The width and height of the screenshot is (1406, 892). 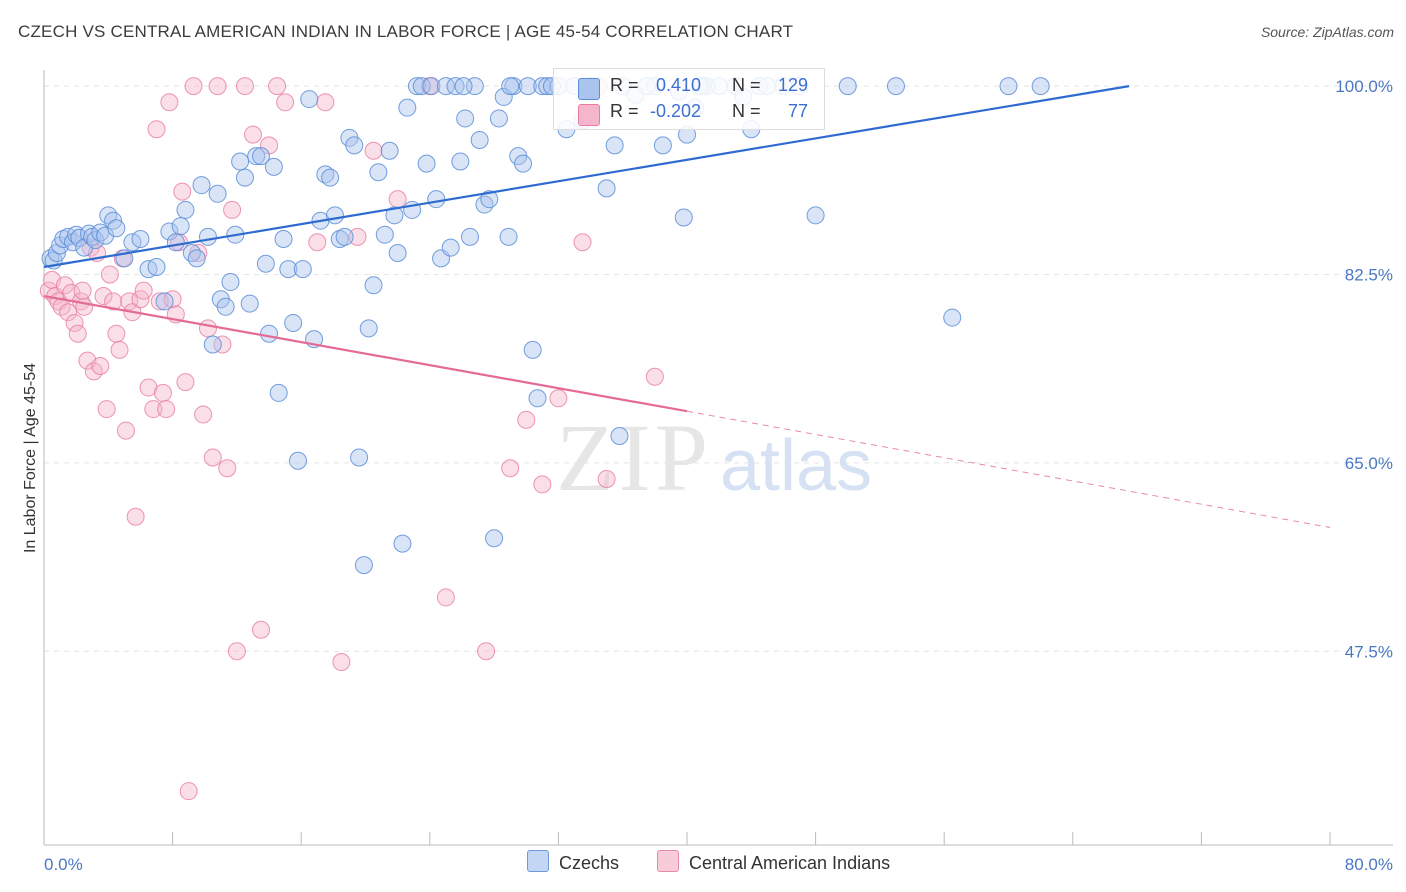 What do you see at coordinates (668, 861) in the screenshot?
I see `swatch-pink` at bounding box center [668, 861].